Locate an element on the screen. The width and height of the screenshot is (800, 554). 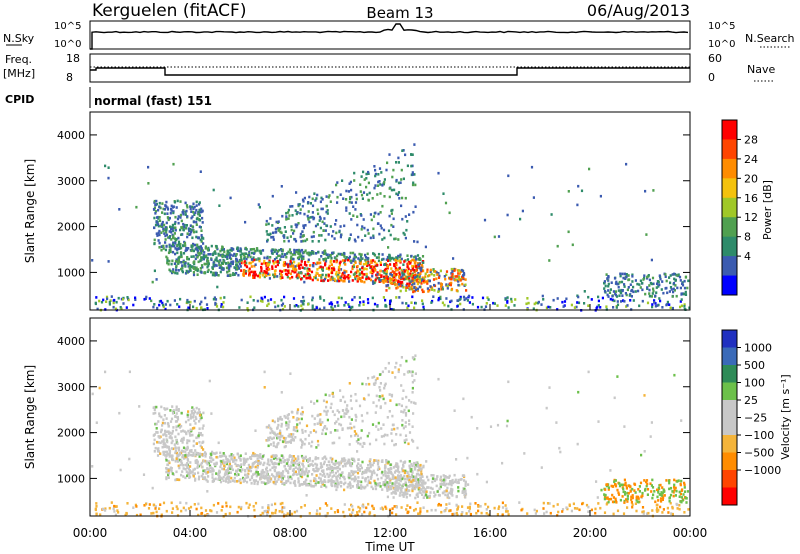
noise-panel: N.Sky 10^5 10^0 10^5 10^0 N.Search is located at coordinates (399, 35).